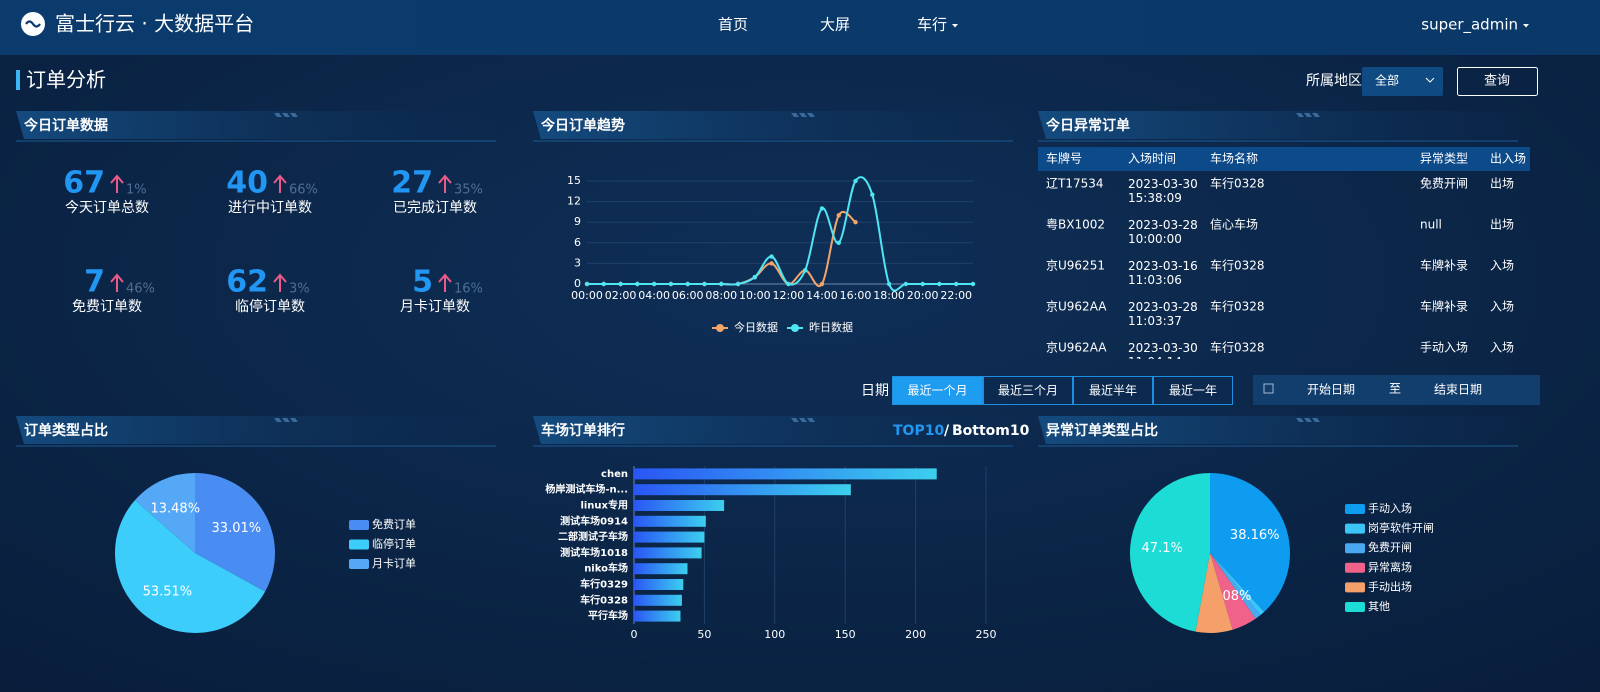  What do you see at coordinates (422, 282) in the screenshot?
I see `stat-value: 5` at bounding box center [422, 282].